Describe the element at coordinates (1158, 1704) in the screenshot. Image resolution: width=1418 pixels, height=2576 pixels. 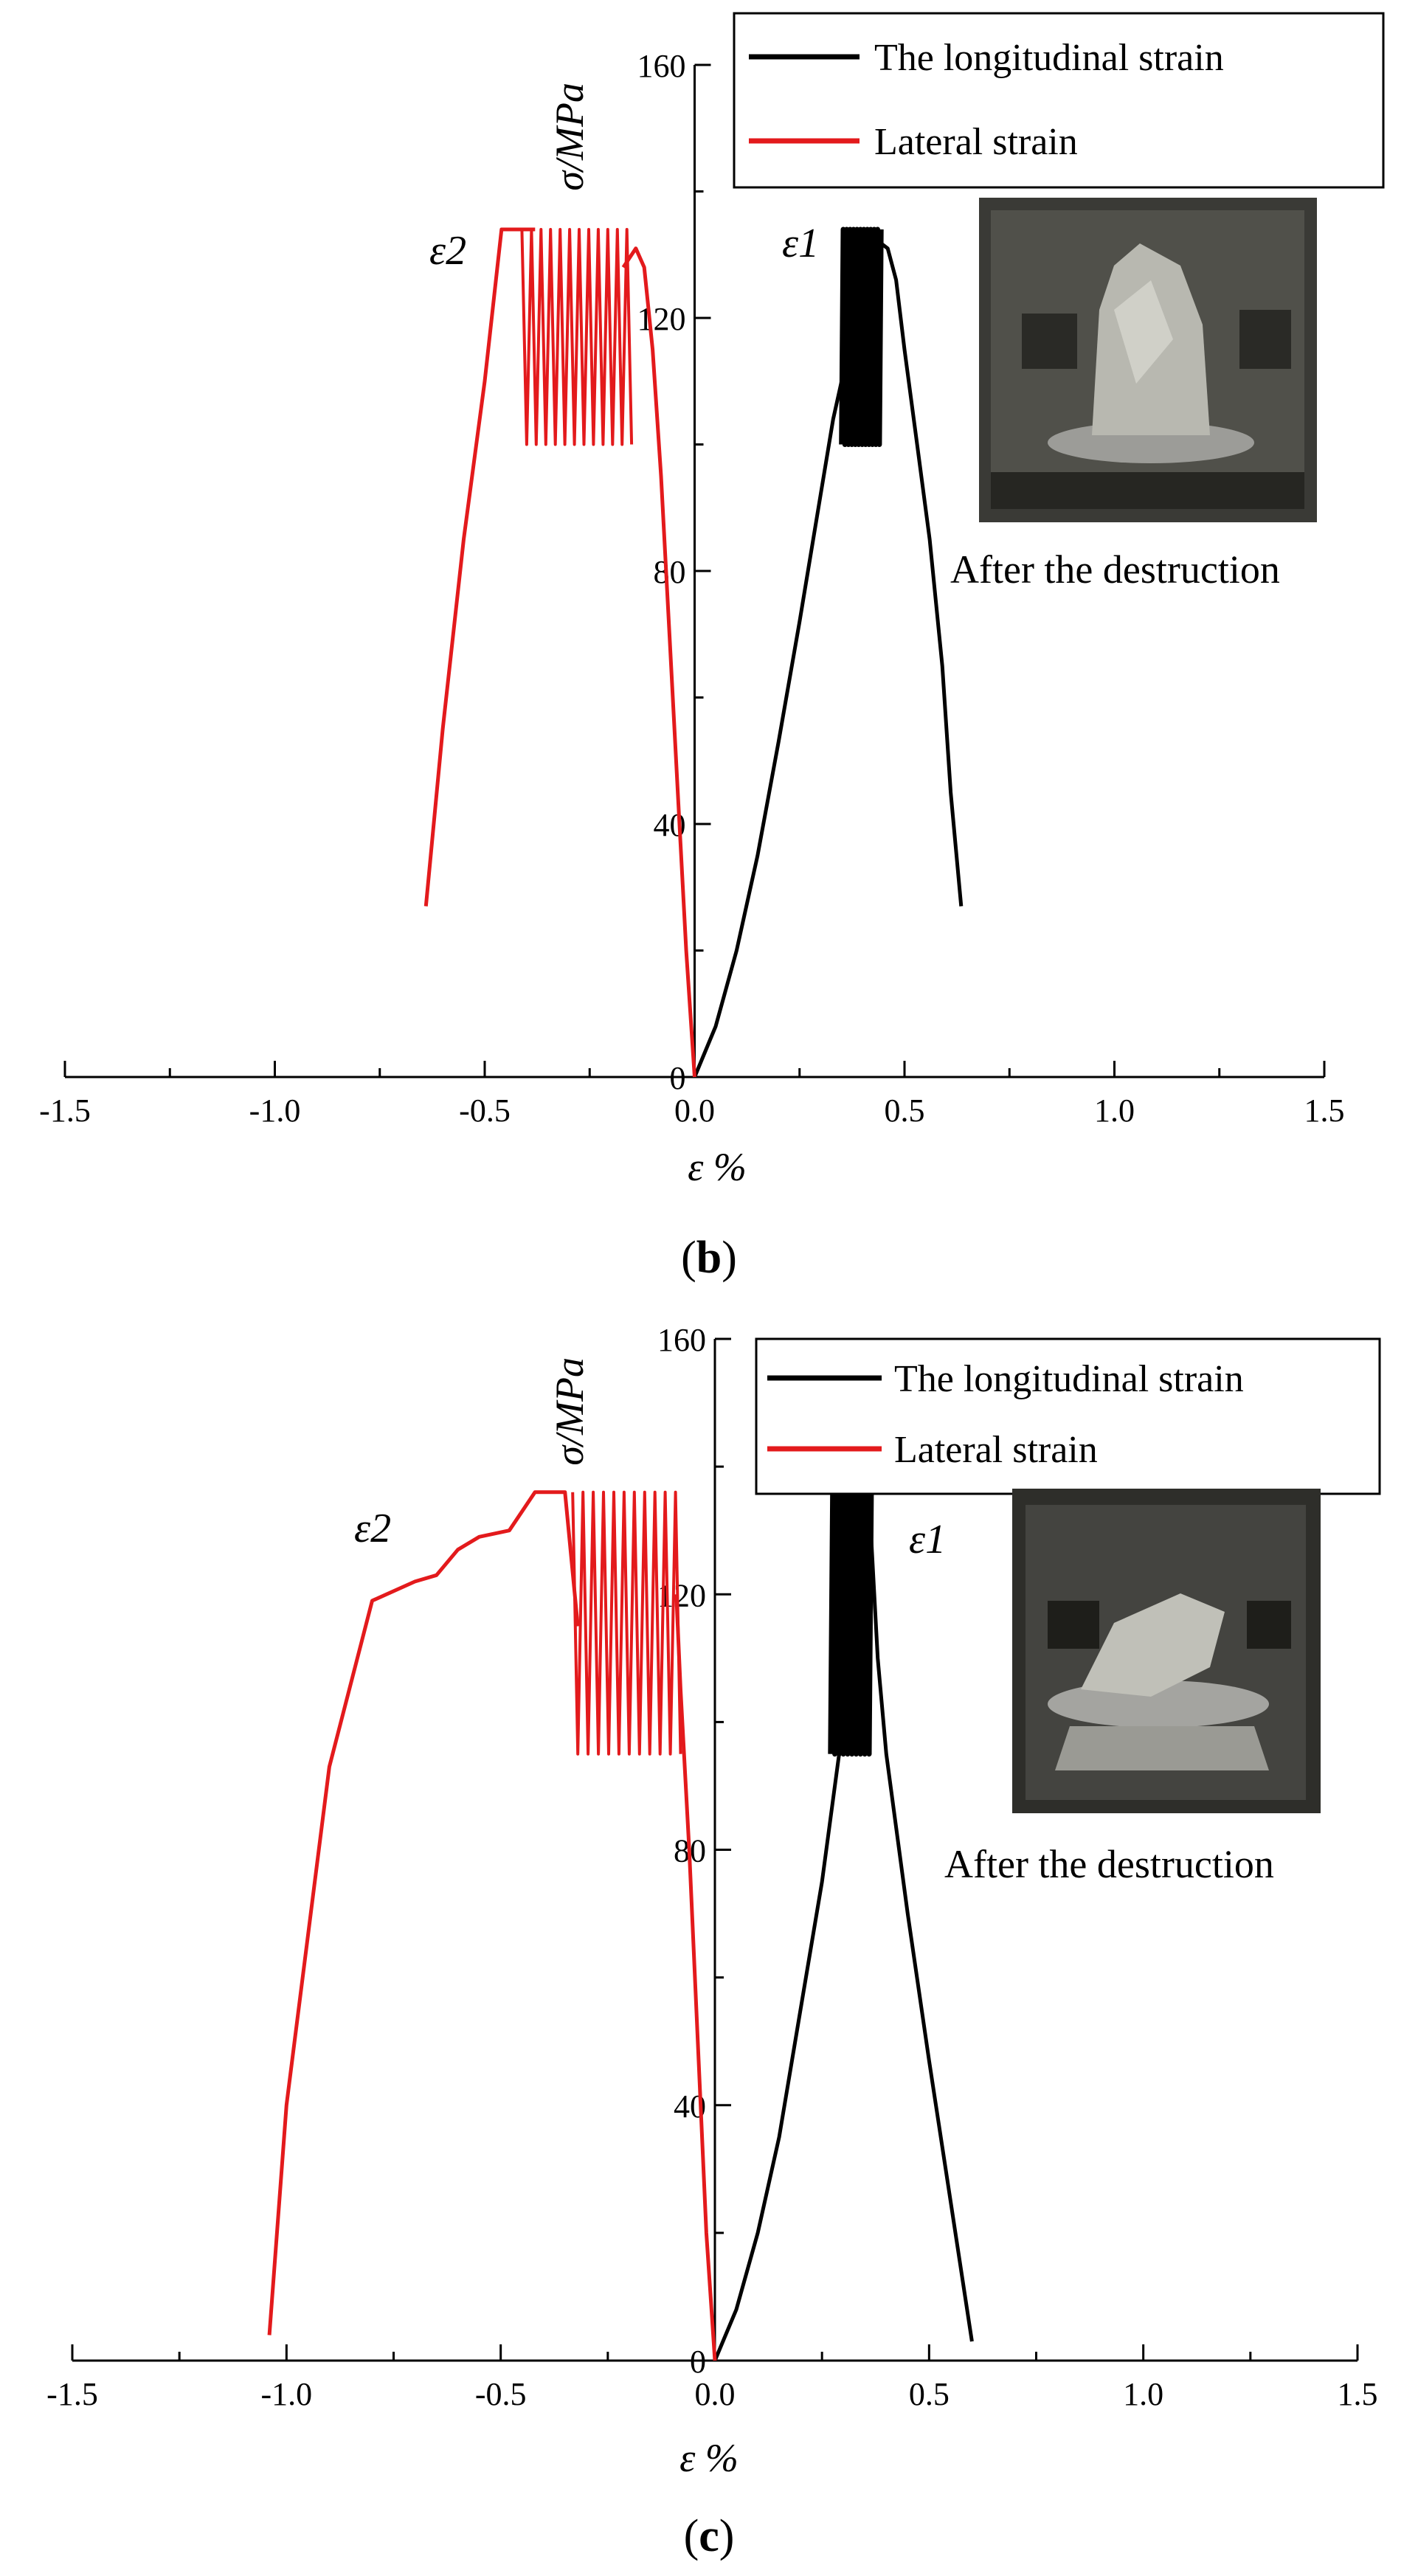
I see `photo-platen-c` at that location.